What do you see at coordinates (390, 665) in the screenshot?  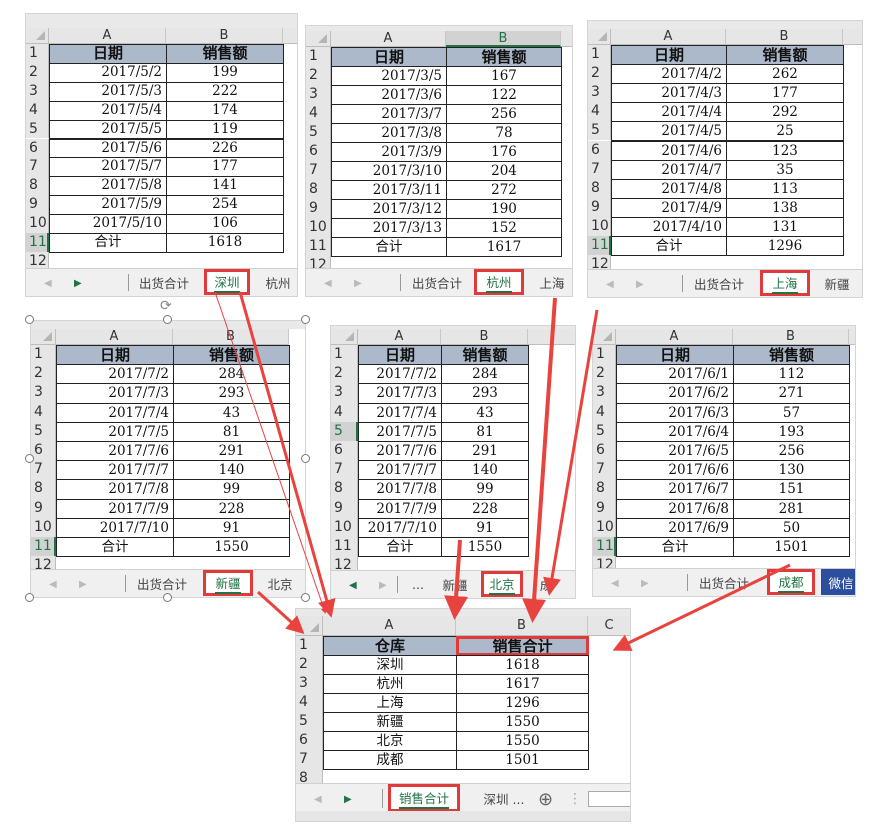 I see `warehouse-cell: 深圳` at bounding box center [390, 665].